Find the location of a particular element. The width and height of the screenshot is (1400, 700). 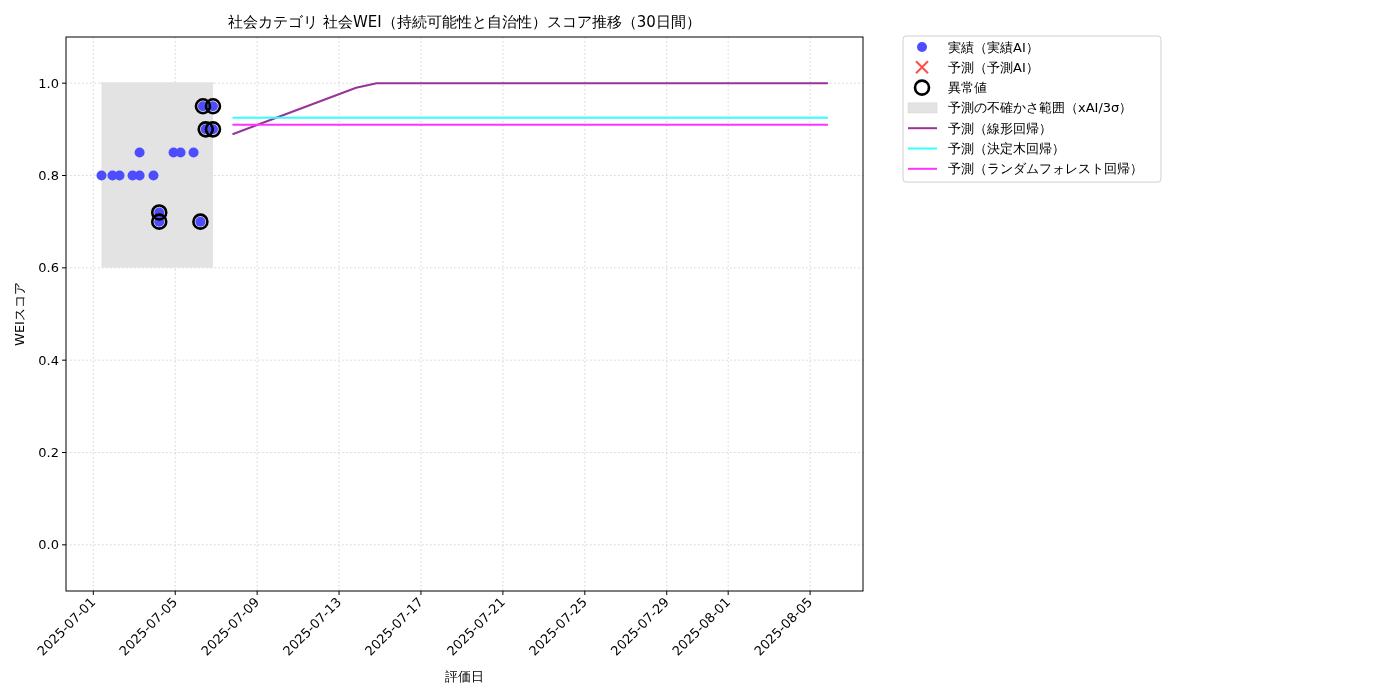

legend-label: 予測の不確かさ範囲（xAI/3σ） is located at coordinates (1040, 108).